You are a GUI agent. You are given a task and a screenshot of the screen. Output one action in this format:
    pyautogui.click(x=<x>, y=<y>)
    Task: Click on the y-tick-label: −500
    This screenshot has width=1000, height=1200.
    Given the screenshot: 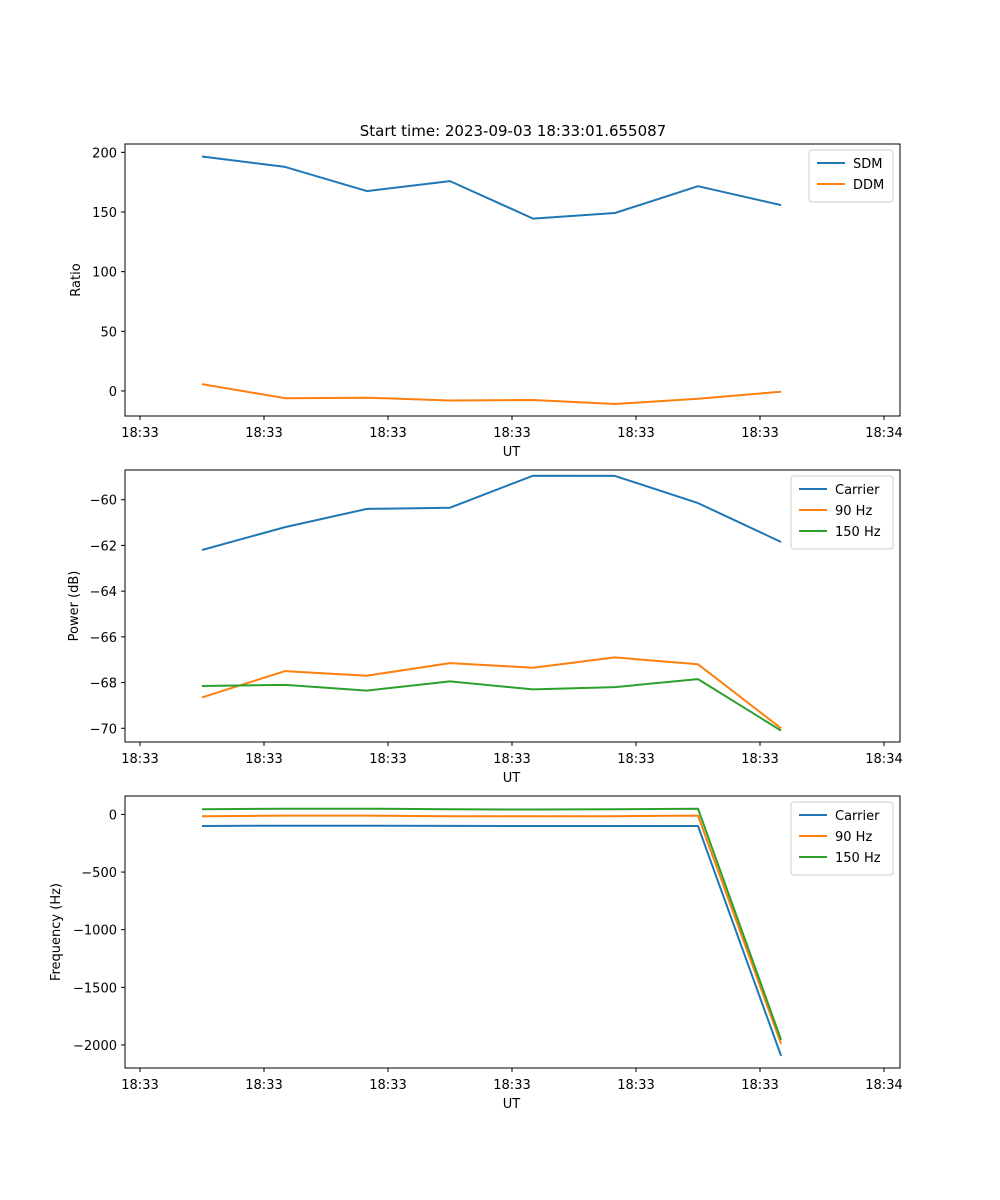 What is the action you would take?
    pyautogui.click(x=99, y=873)
    